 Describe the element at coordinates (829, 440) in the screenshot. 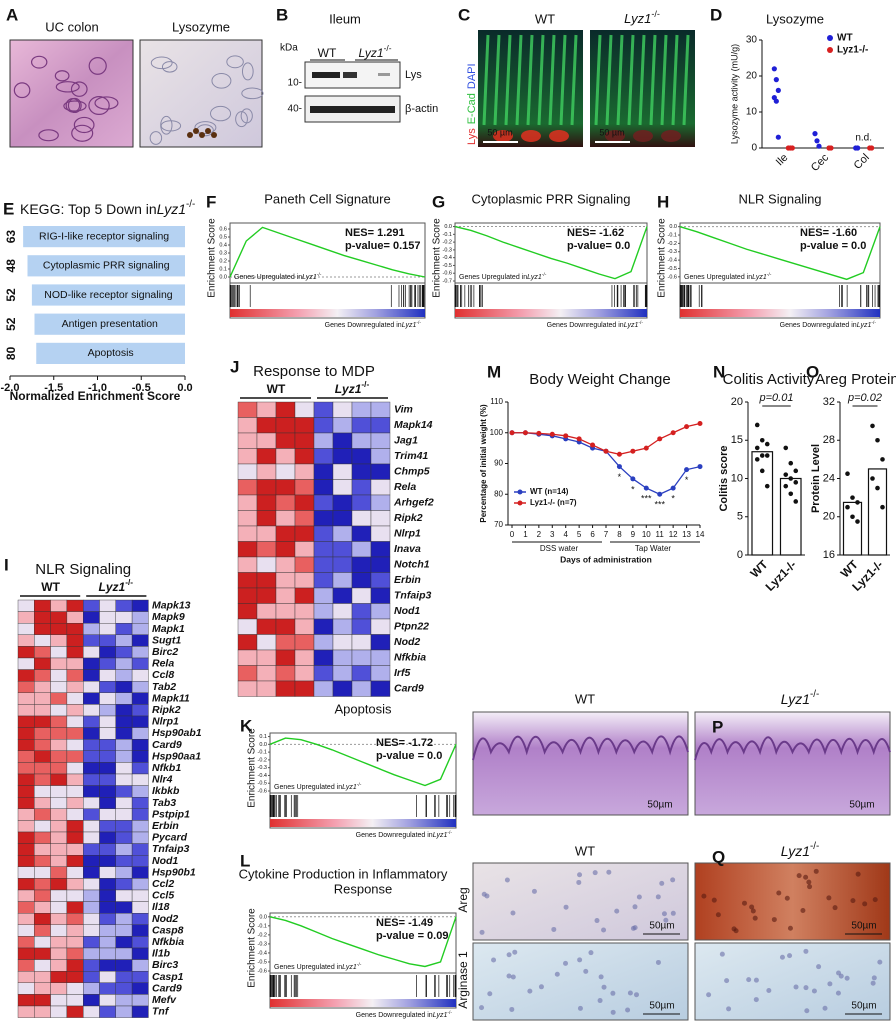

I see `y-tick-label: 28` at that location.